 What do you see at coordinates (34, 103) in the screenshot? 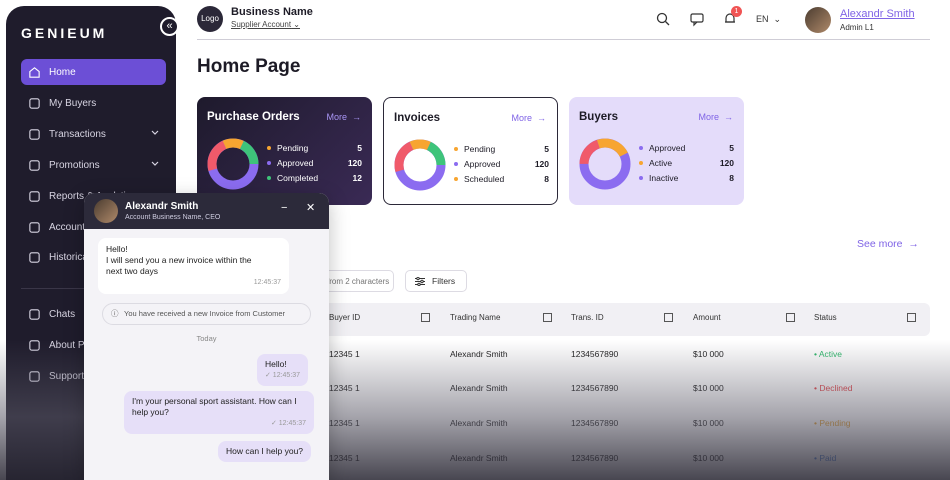
I see `buyers-icon` at bounding box center [34, 103].